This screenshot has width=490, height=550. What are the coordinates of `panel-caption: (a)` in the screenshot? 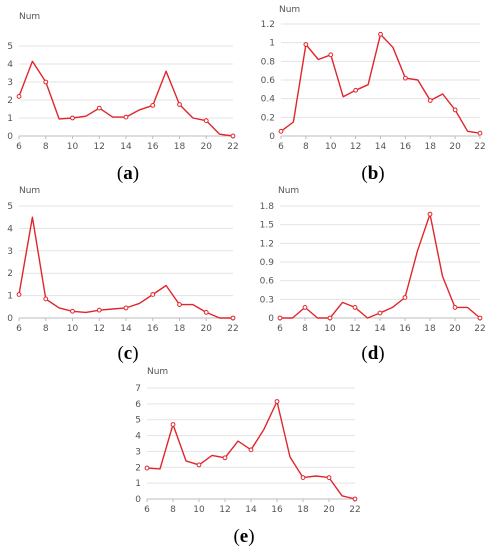 It's located at (128, 173).